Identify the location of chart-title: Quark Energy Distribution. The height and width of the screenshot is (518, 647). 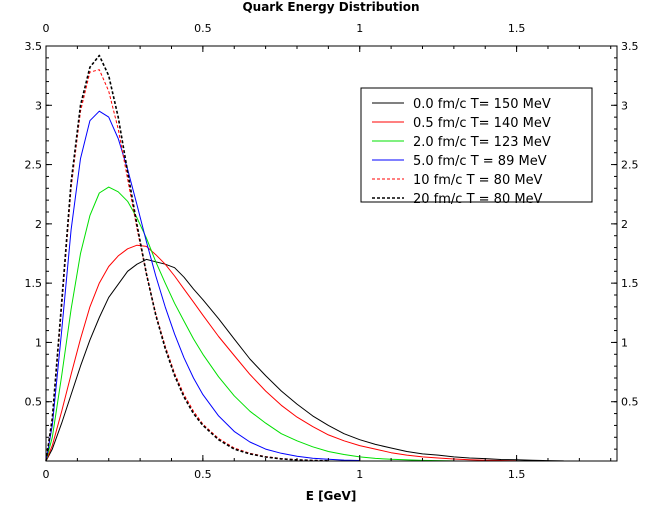
(330, 7).